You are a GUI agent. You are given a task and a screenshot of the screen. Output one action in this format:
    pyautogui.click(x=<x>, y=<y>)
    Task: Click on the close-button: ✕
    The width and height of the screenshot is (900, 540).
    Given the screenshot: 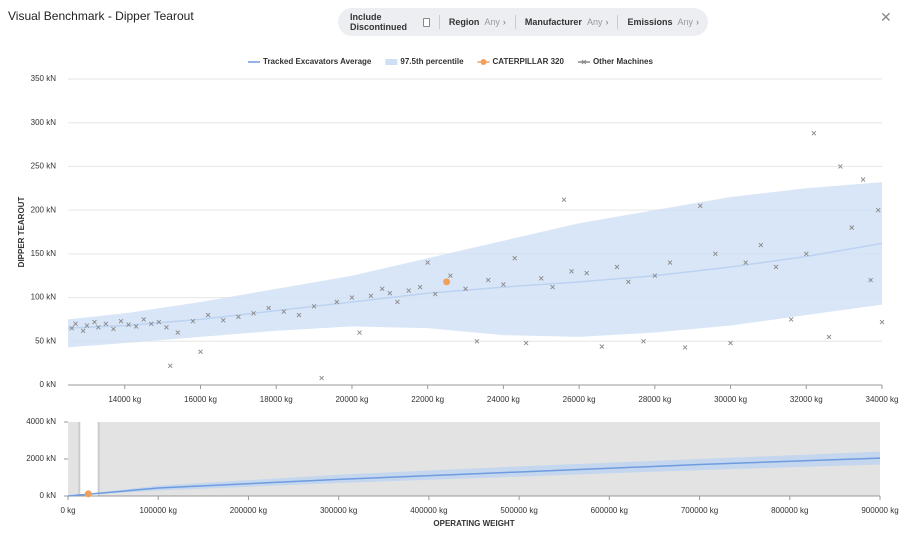 What is the action you would take?
    pyautogui.click(x=886, y=17)
    